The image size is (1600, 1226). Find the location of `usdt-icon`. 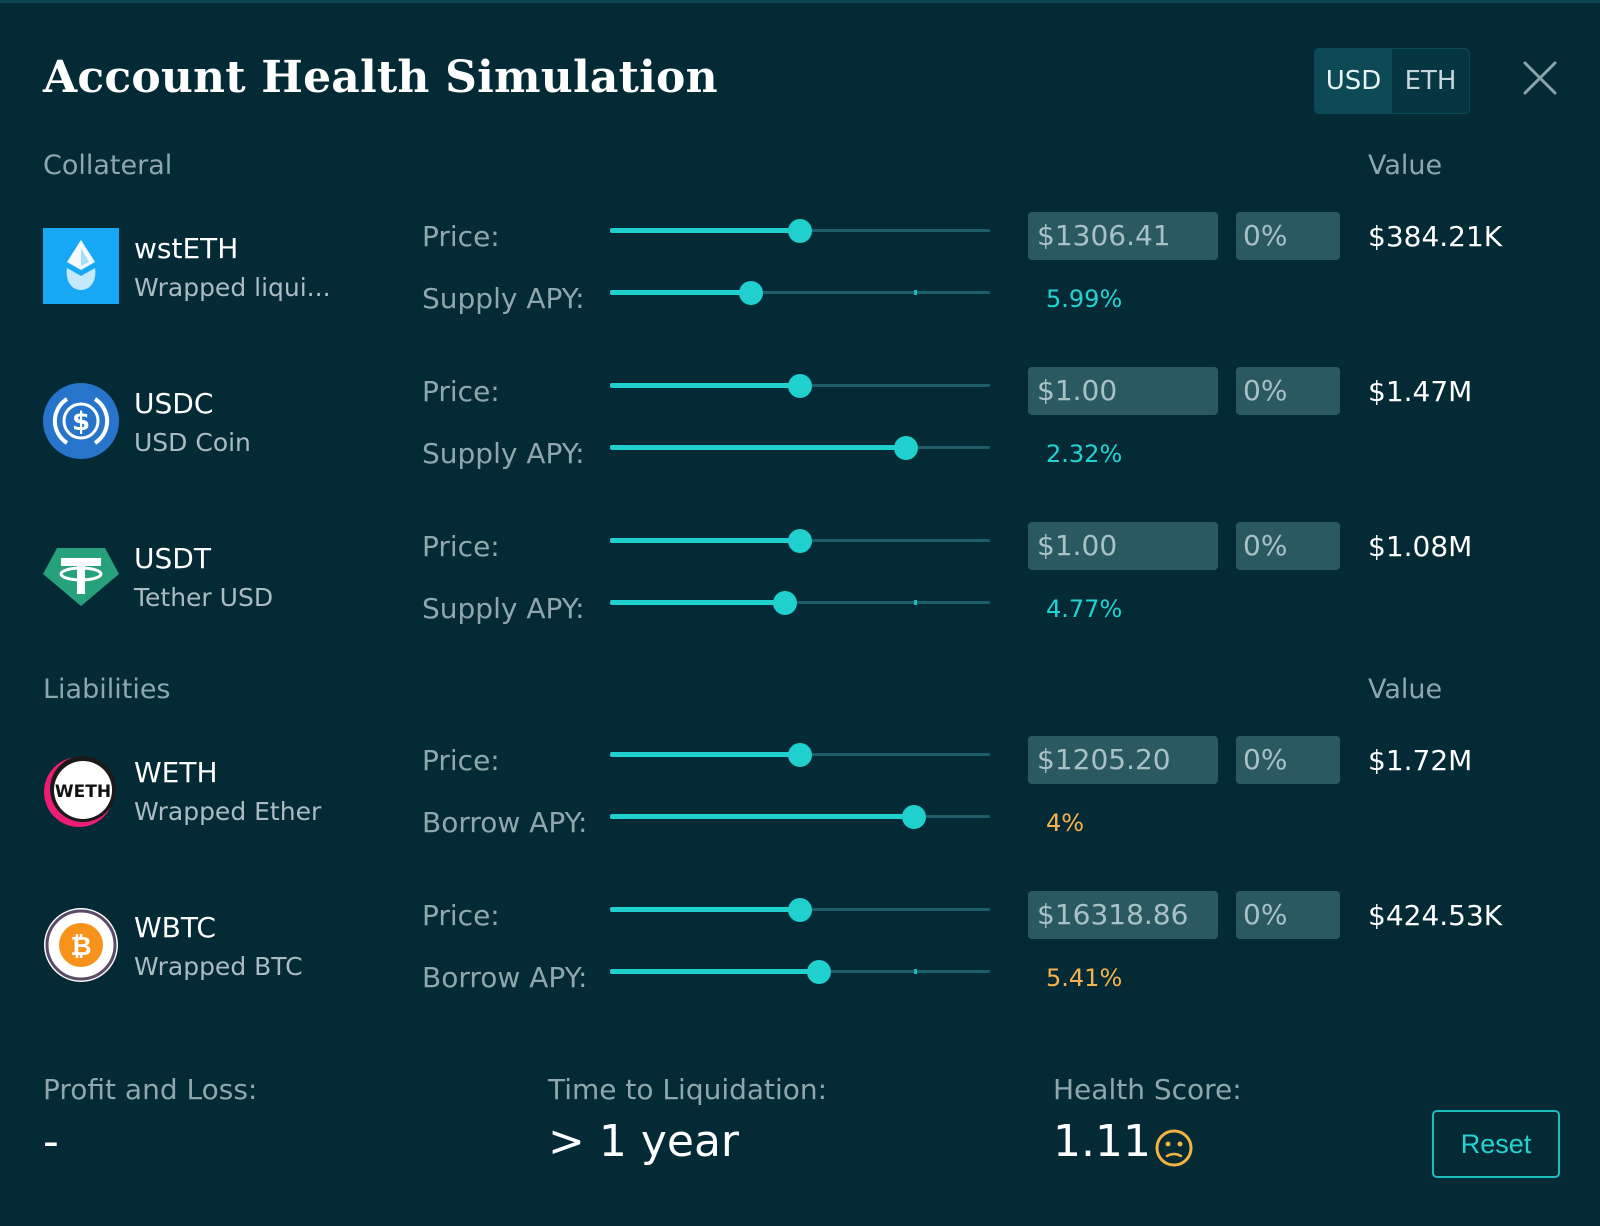

usdt-icon is located at coordinates (81, 577).